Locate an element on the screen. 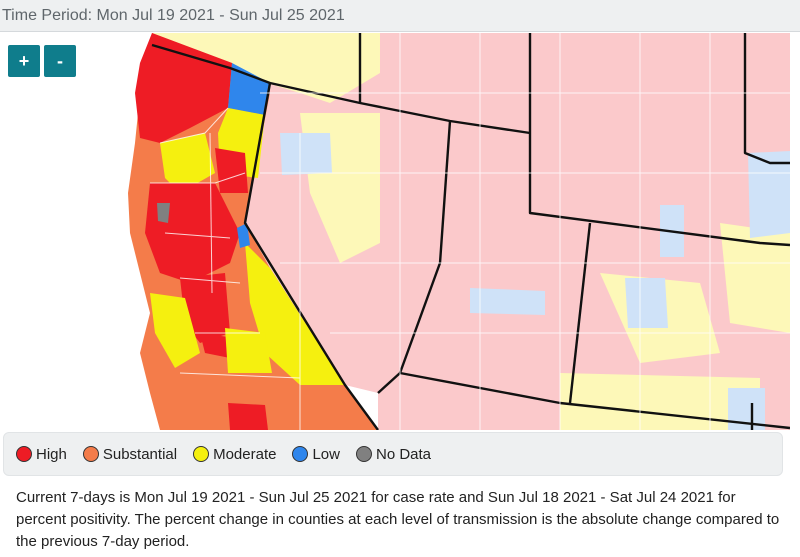  legend-item-no-data: No Data is located at coordinates (393, 454).